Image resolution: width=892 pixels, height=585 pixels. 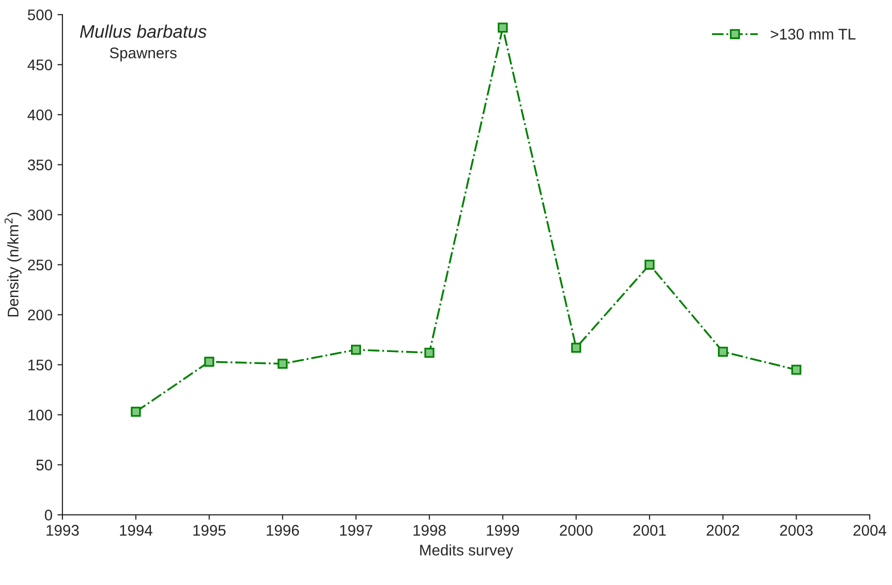 What do you see at coordinates (44, 465) in the screenshot?
I see `y-tick-label: 50` at bounding box center [44, 465].